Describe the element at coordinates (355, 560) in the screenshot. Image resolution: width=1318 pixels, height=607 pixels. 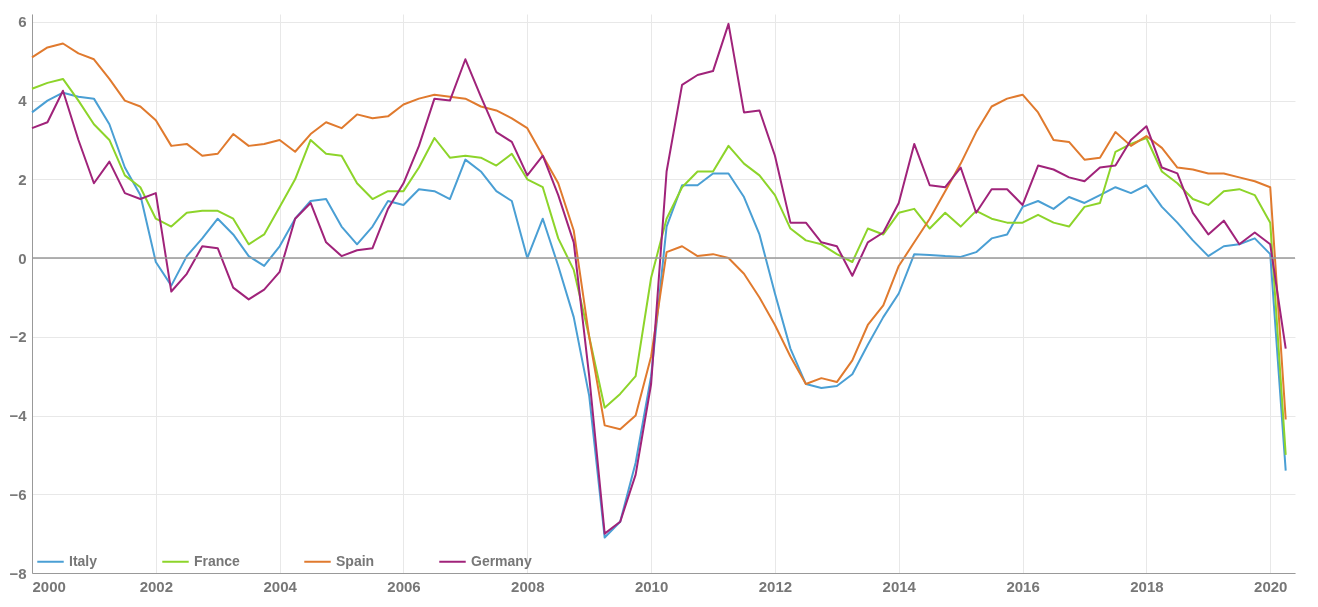
I see `legend-label: Spain` at that location.